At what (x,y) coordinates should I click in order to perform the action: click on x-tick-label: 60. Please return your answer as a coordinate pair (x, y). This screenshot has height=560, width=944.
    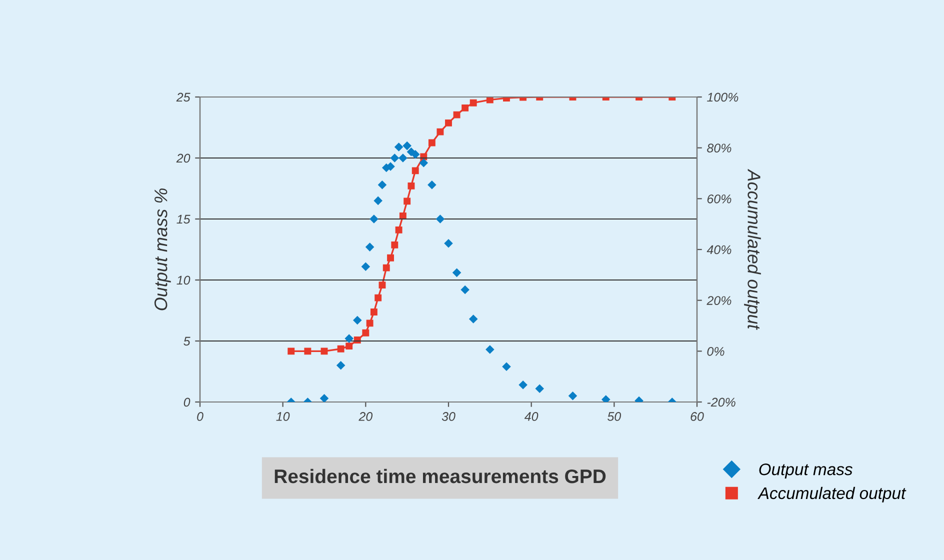
    Looking at the image, I should click on (697, 416).